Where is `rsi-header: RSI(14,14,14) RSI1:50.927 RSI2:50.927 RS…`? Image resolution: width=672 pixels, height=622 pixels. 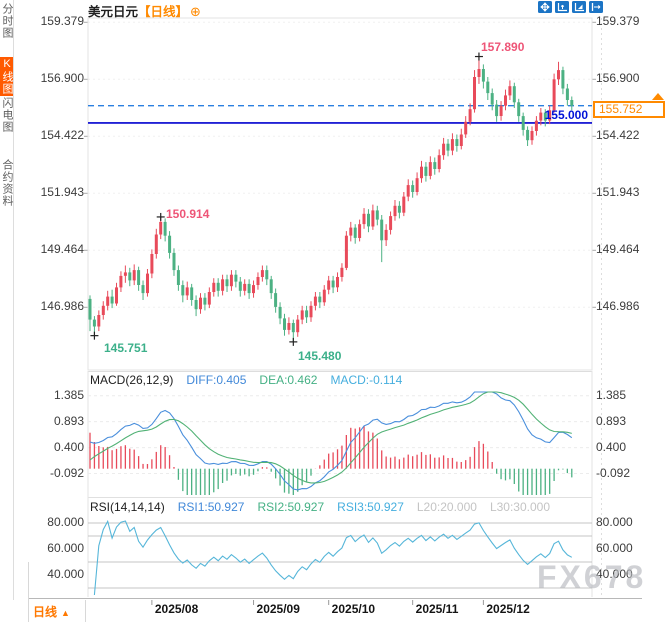 rsi-header: RSI(14,14,14) RSI1:50.927 RSI2:50.927 RS… is located at coordinates (320, 507).